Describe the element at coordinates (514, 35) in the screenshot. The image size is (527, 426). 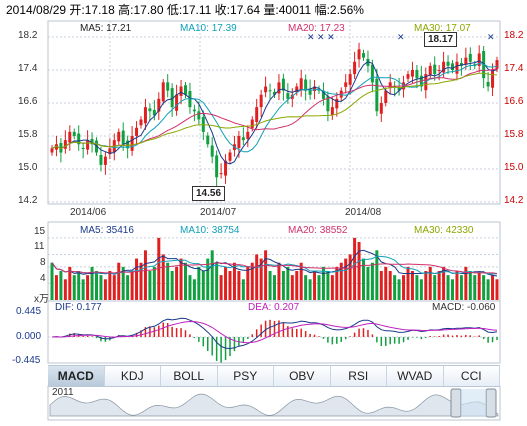
I see `price-ytick-right: 18.2` at that location.